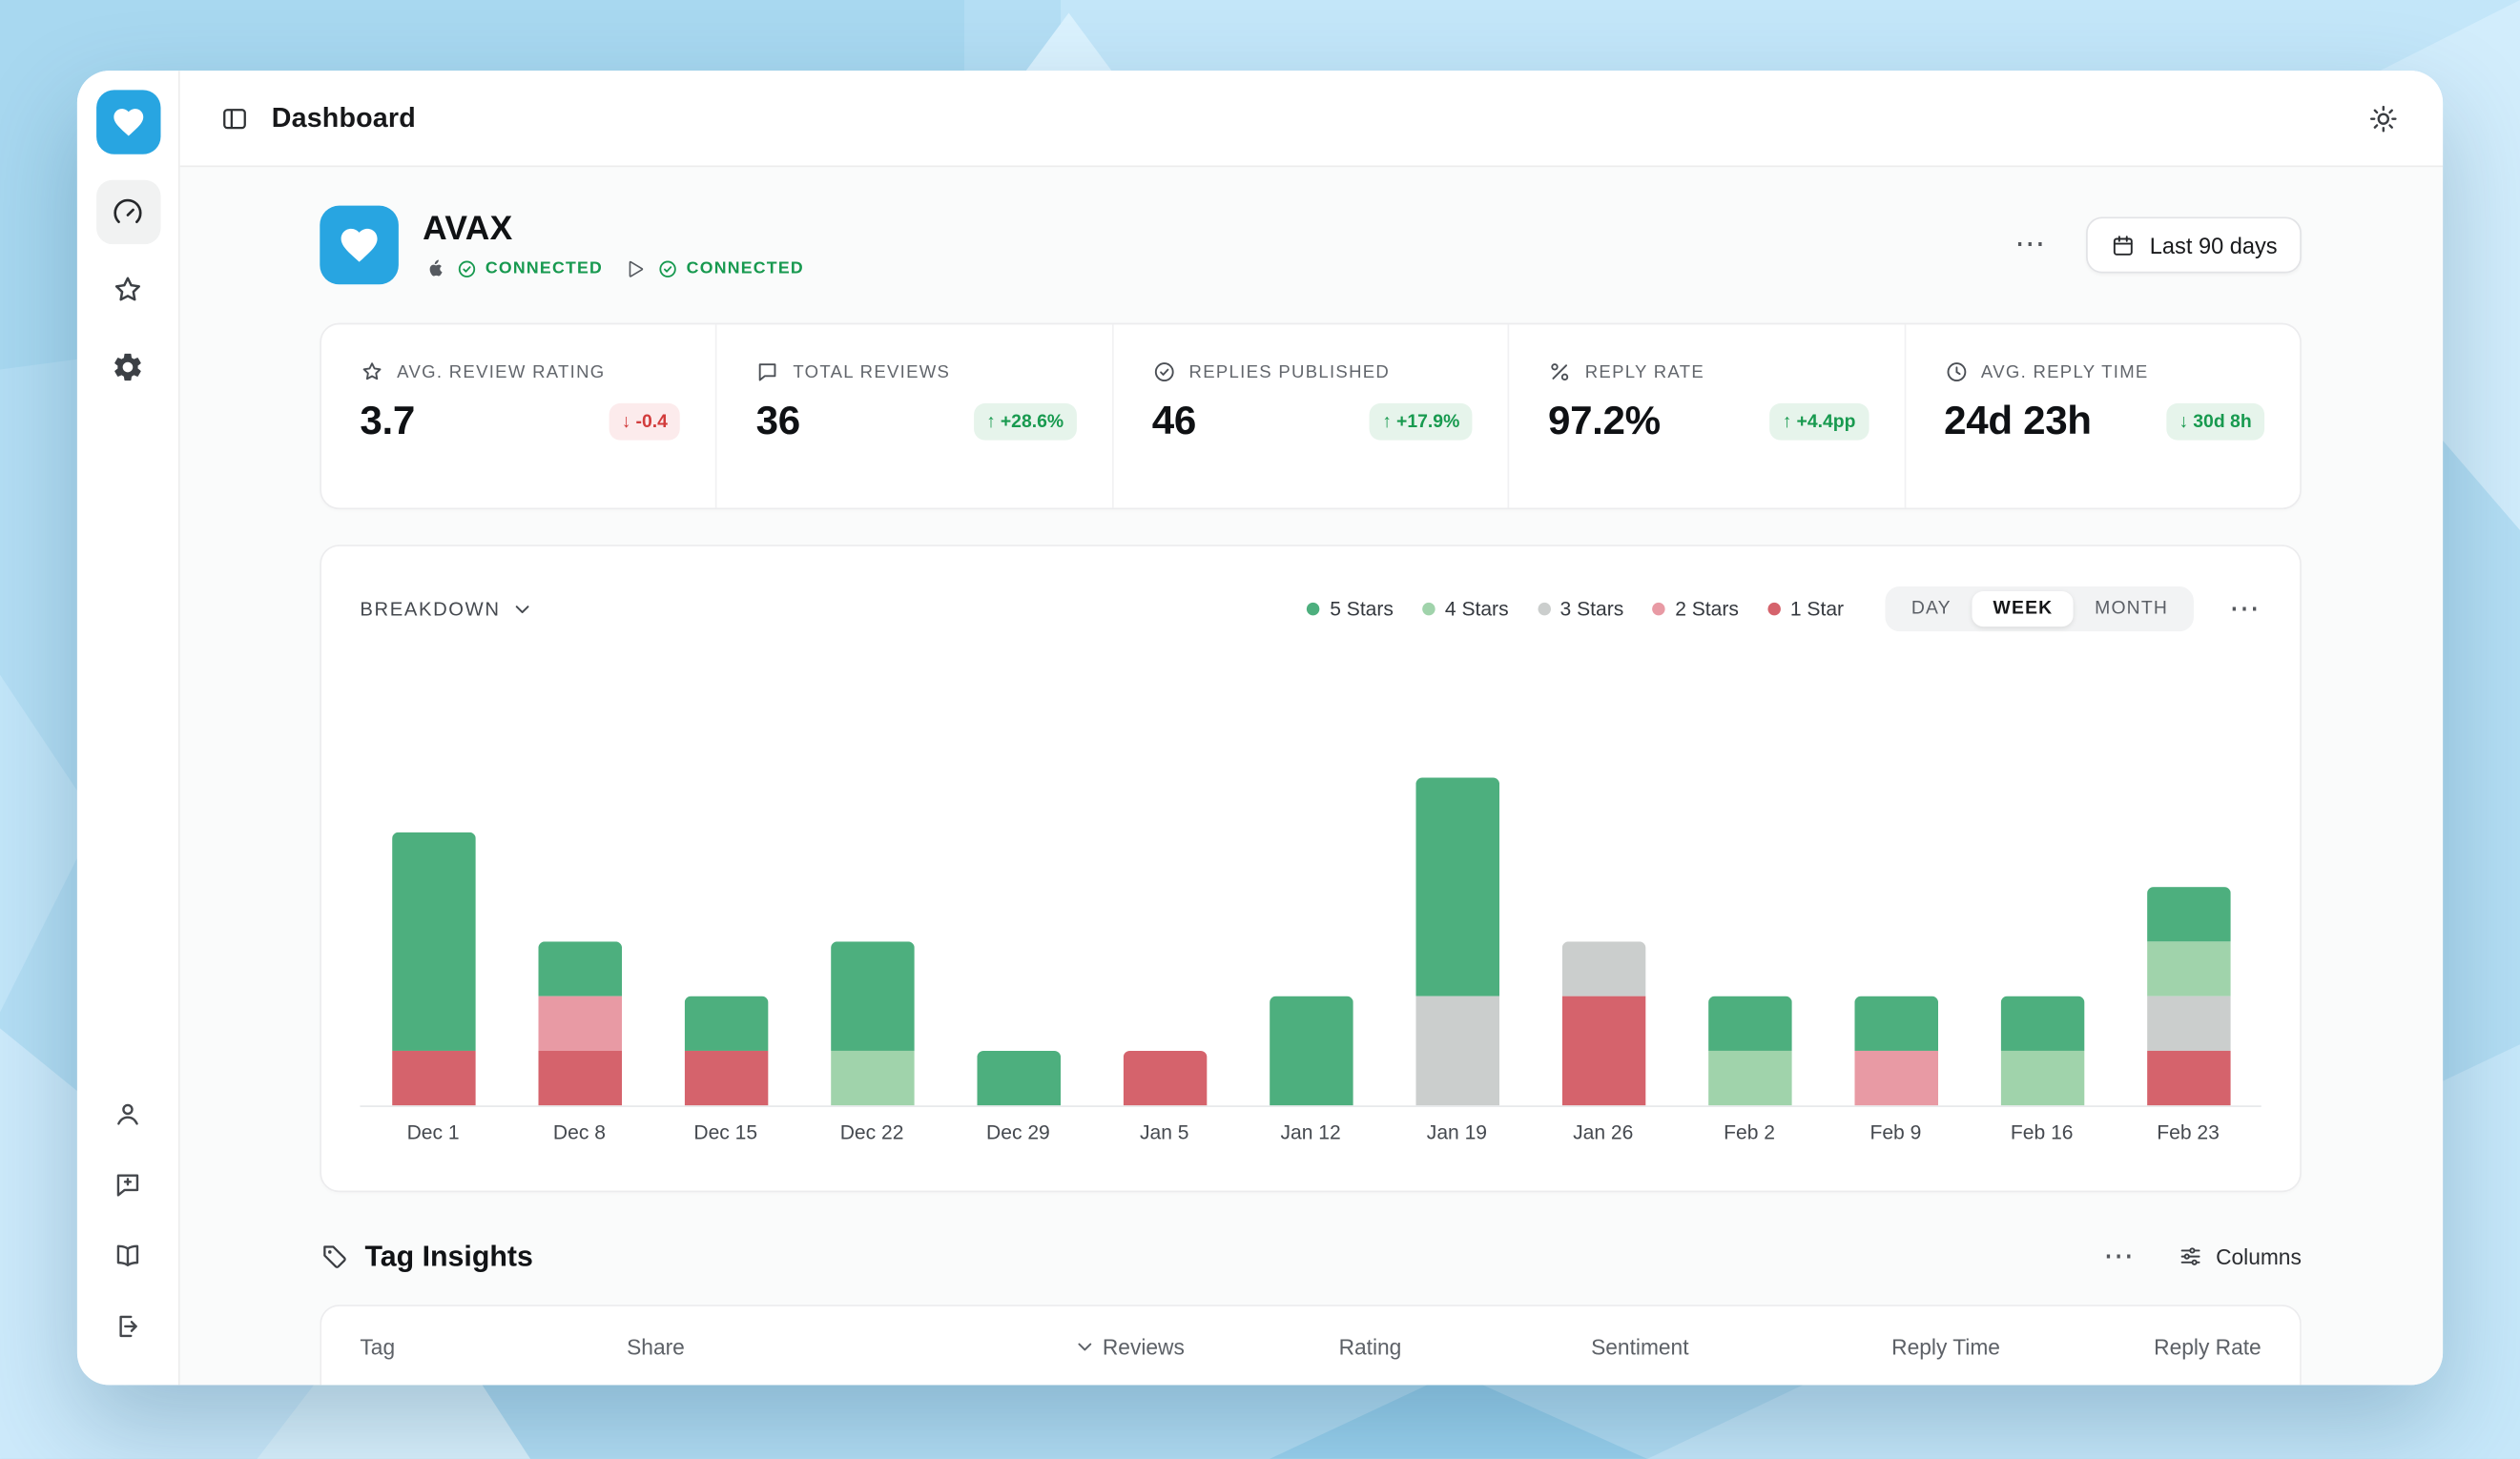  What do you see at coordinates (1819, 421) in the screenshot?
I see `kpi-delta-badge: ↑ +4.4pp` at bounding box center [1819, 421].